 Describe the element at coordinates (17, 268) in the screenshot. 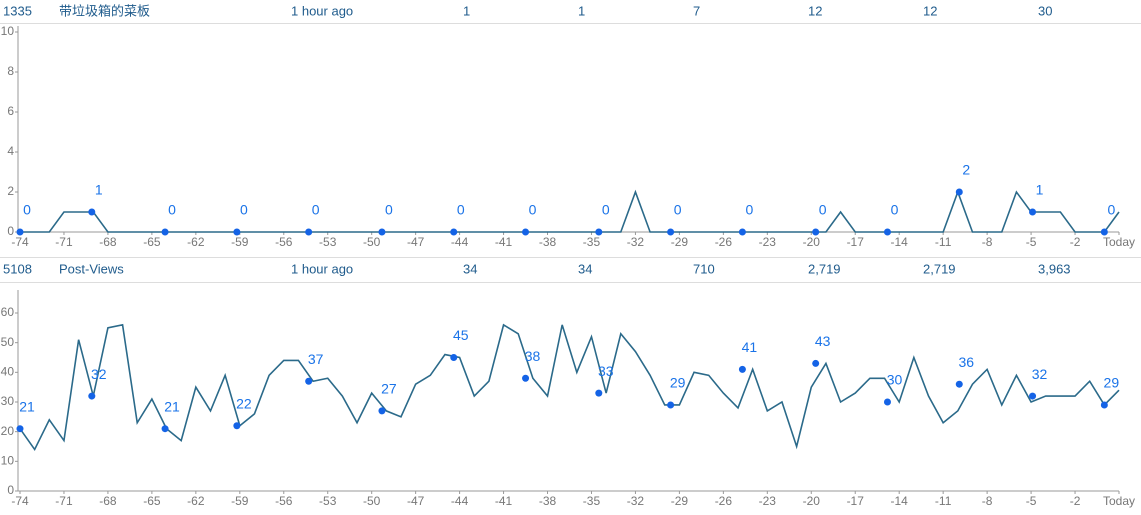

I see `row-id: 5108` at that location.